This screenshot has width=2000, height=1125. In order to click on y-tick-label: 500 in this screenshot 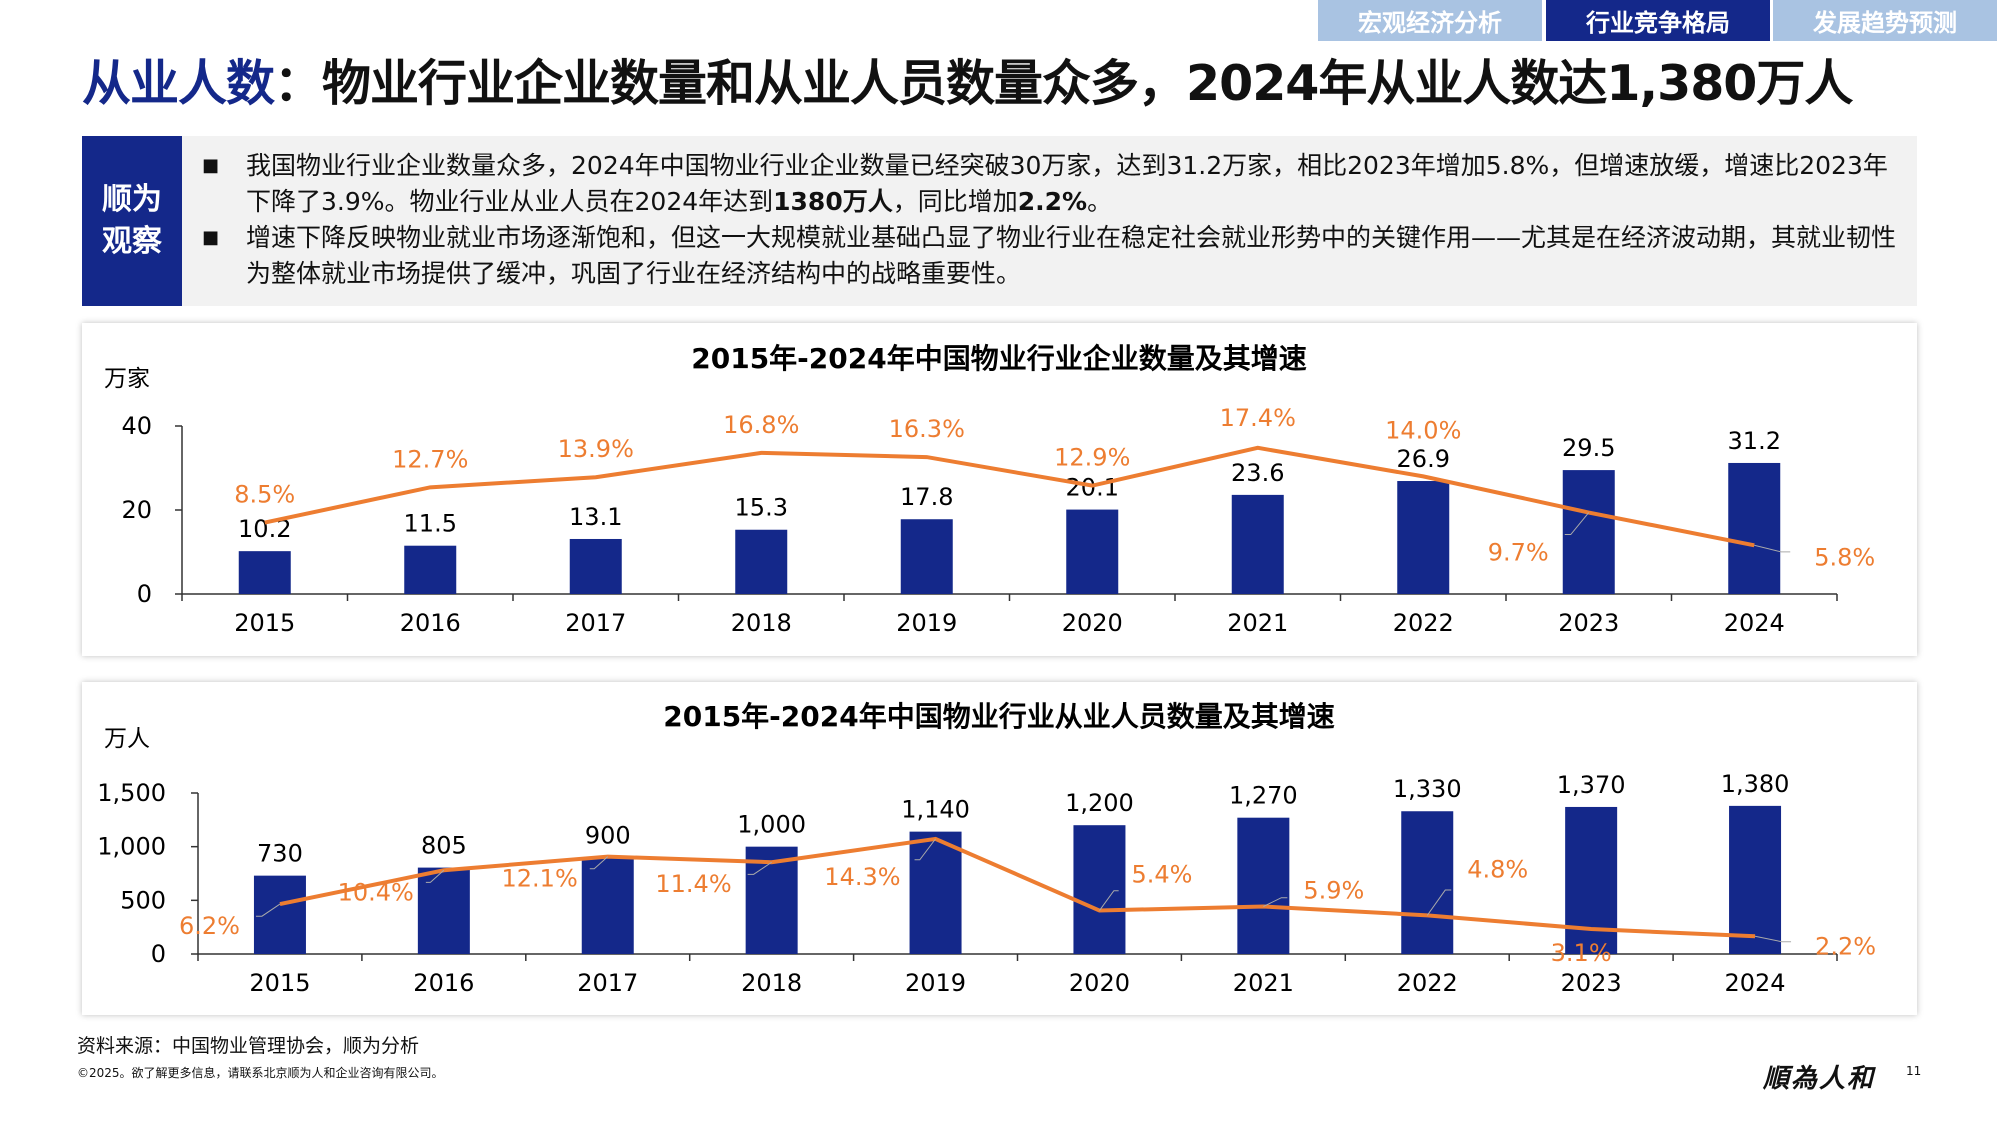, I will do `click(143, 900)`.